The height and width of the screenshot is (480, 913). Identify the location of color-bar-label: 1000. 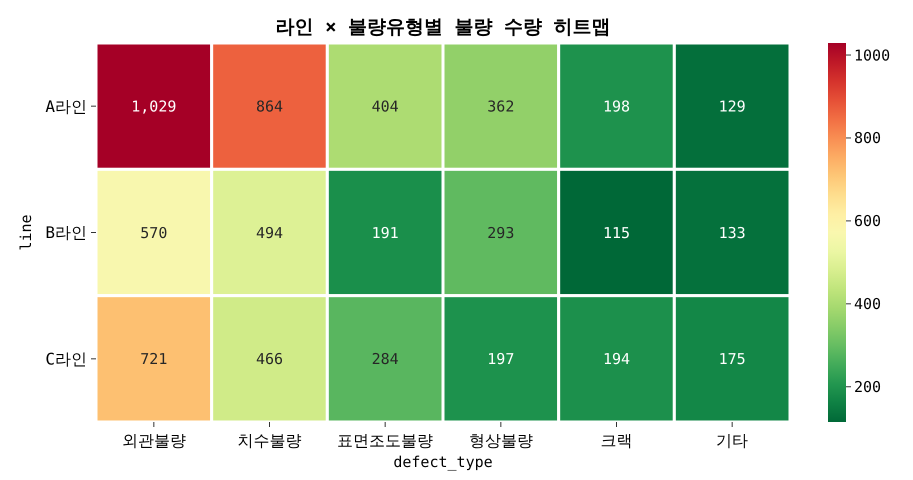
(872, 55).